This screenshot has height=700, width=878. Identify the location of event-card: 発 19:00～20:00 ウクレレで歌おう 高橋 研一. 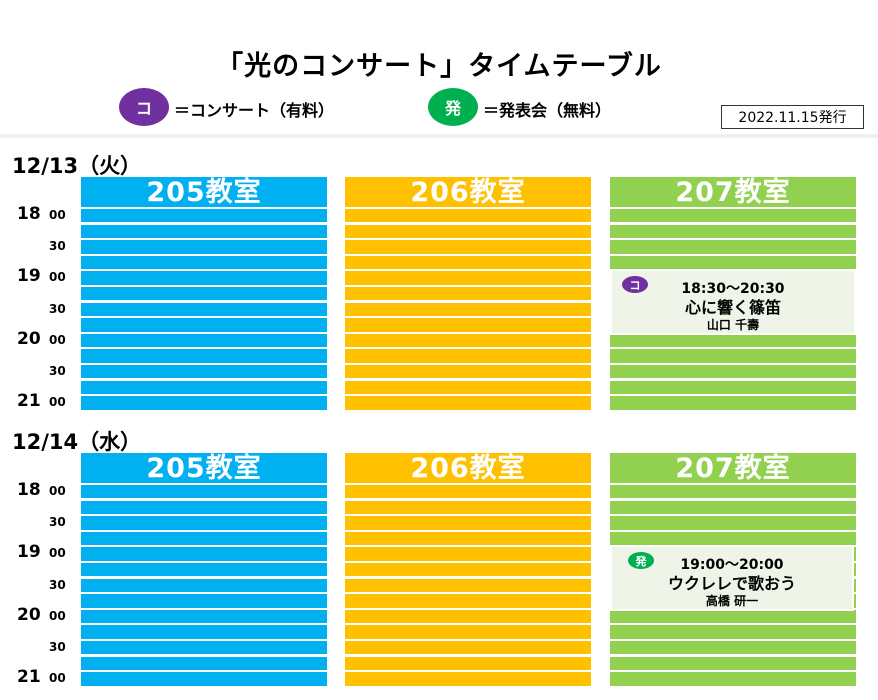
(732, 578).